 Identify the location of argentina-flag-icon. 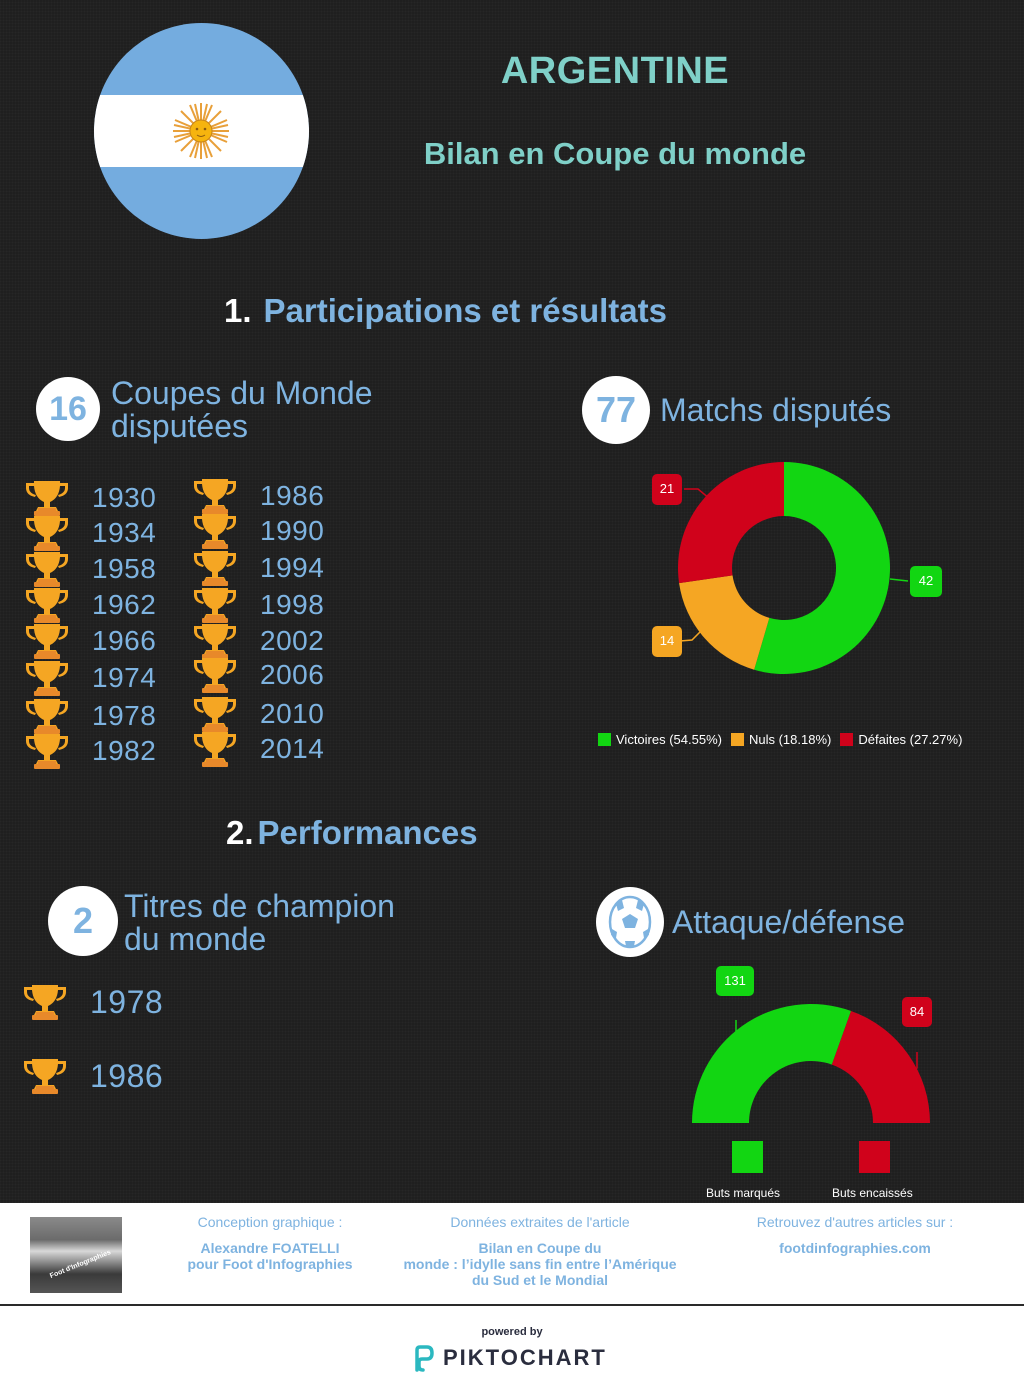
(201, 131).